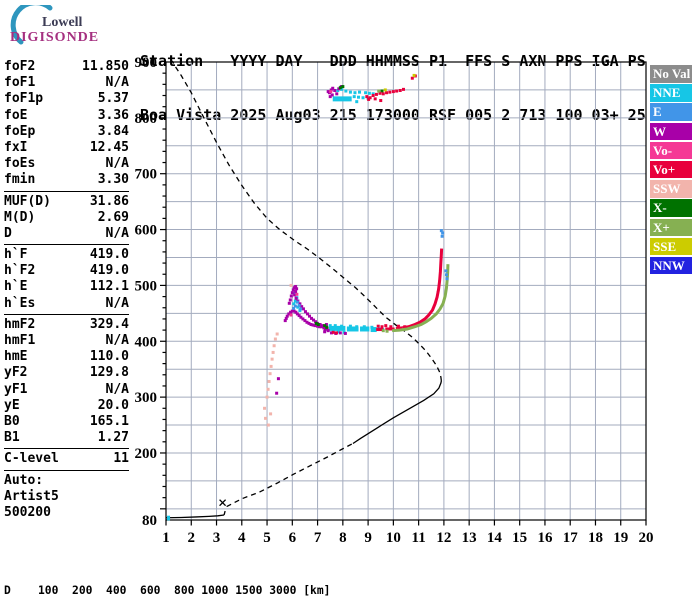 This screenshot has height=600, width=700. Describe the element at coordinates (192, 538) in the screenshot. I see `svg-text: 2` at that location.